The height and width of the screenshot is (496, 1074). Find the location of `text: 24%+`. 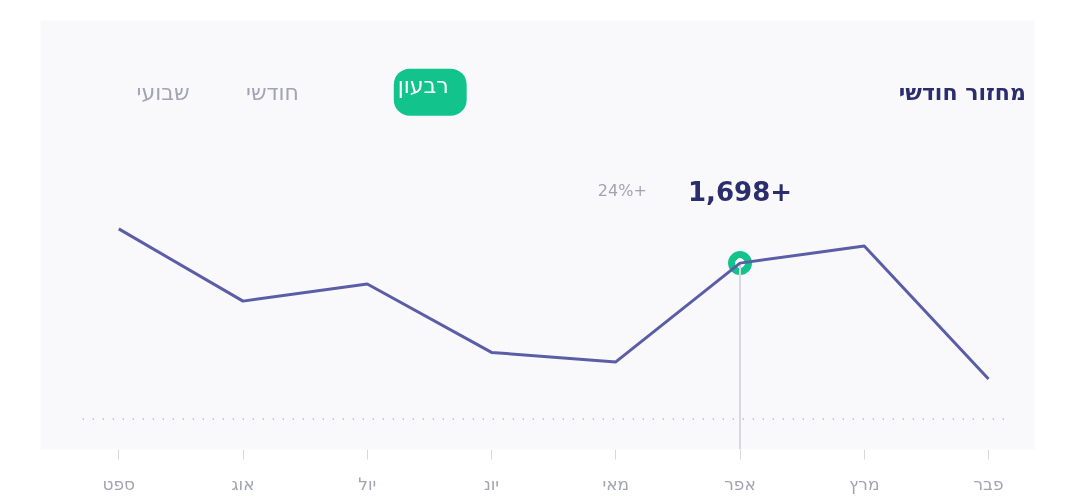

text: 24%+ is located at coordinates (622, 191).